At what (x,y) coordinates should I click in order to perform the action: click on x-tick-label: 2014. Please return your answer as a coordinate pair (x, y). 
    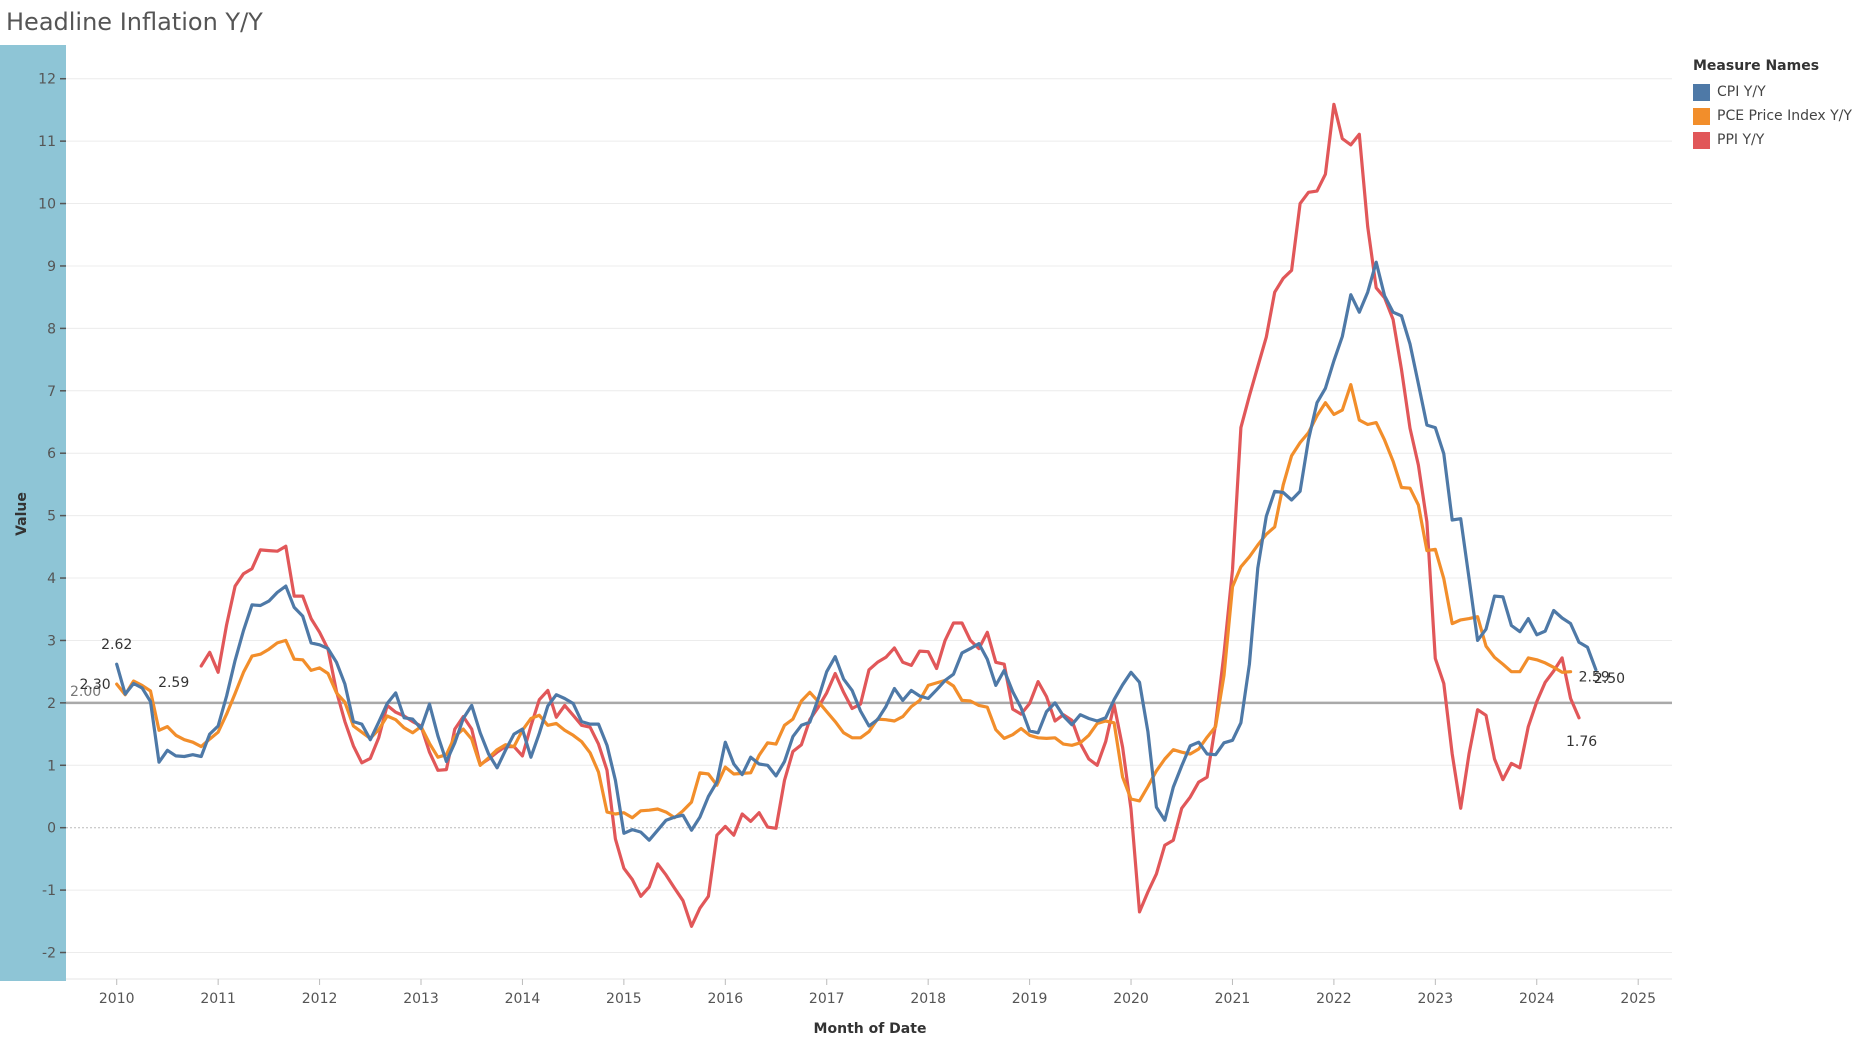
    Looking at the image, I should click on (523, 999).